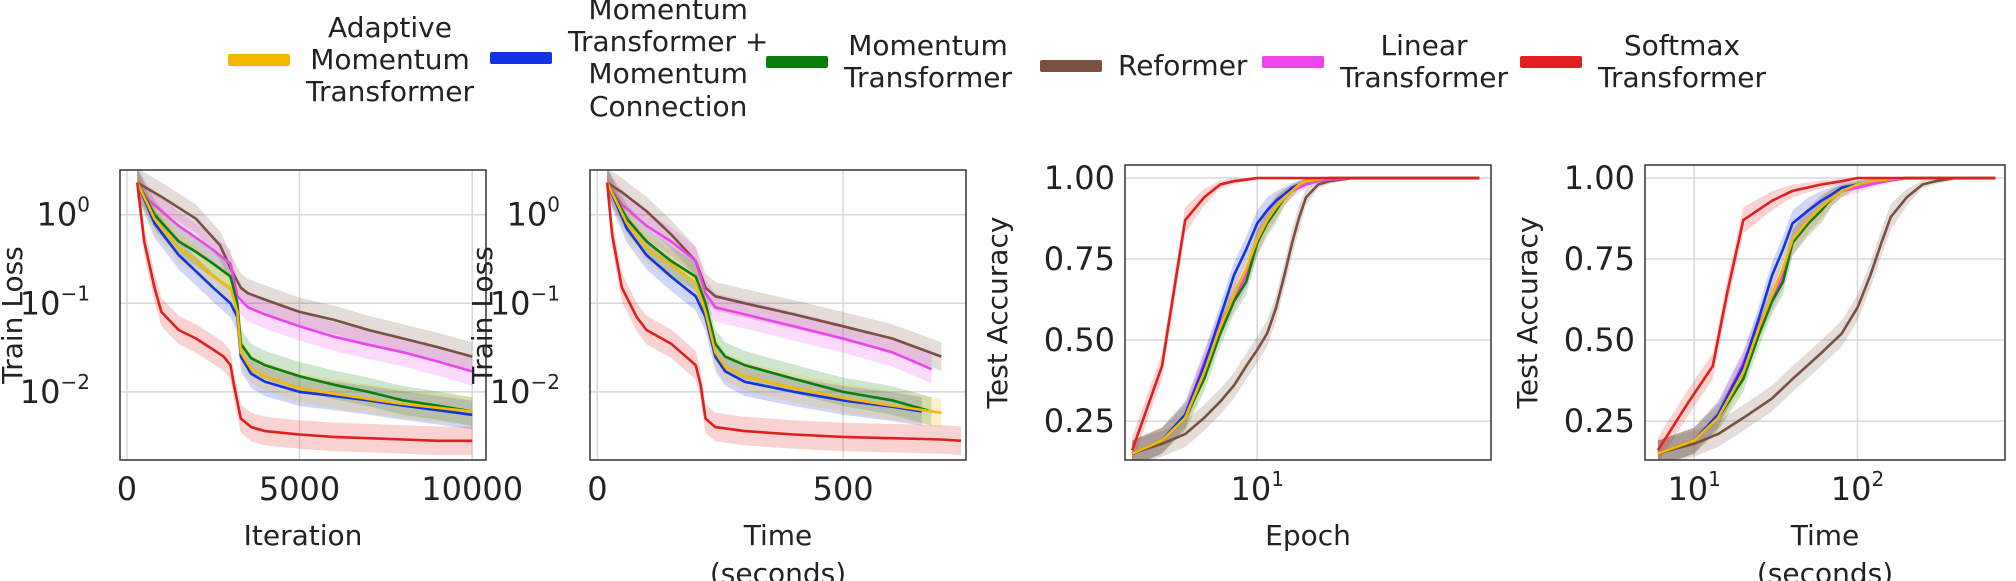 The image size is (2016, 581). What do you see at coordinates (303, 535) in the screenshot?
I see `x-axis-label: Iteration` at bounding box center [303, 535].